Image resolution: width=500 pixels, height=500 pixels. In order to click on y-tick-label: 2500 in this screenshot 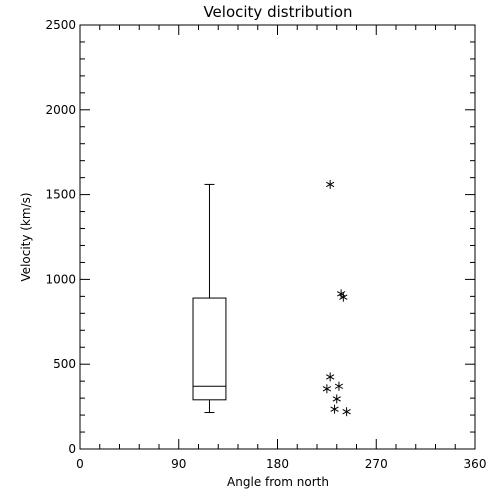, I will do `click(60, 25)`.